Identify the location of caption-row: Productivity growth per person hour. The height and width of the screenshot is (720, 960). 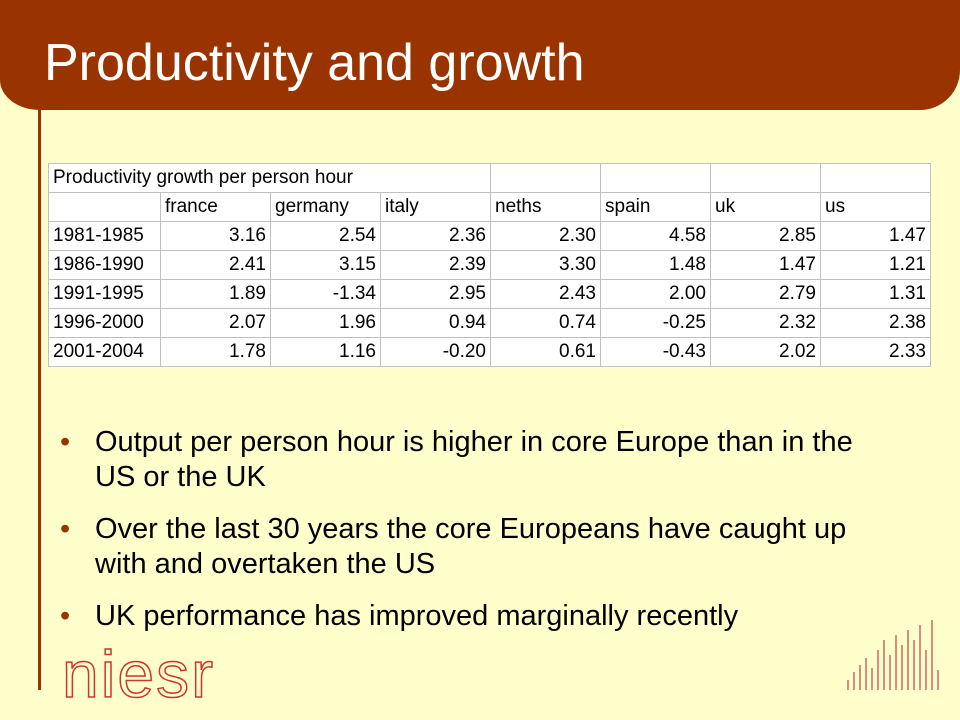
(489, 178).